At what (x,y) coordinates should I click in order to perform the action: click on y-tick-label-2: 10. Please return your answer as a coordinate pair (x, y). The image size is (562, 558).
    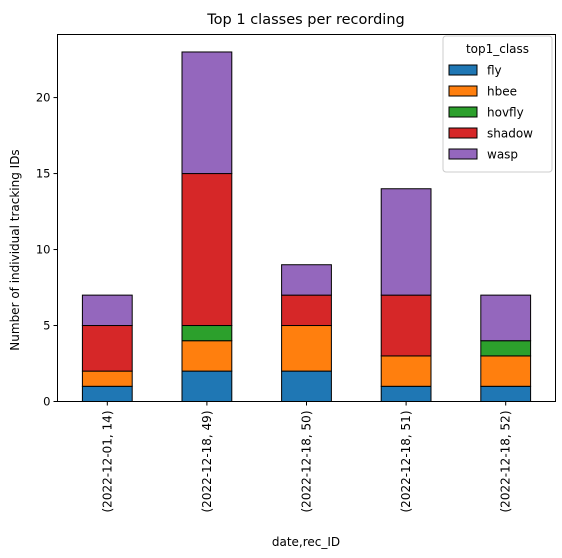
    Looking at the image, I should click on (43, 250).